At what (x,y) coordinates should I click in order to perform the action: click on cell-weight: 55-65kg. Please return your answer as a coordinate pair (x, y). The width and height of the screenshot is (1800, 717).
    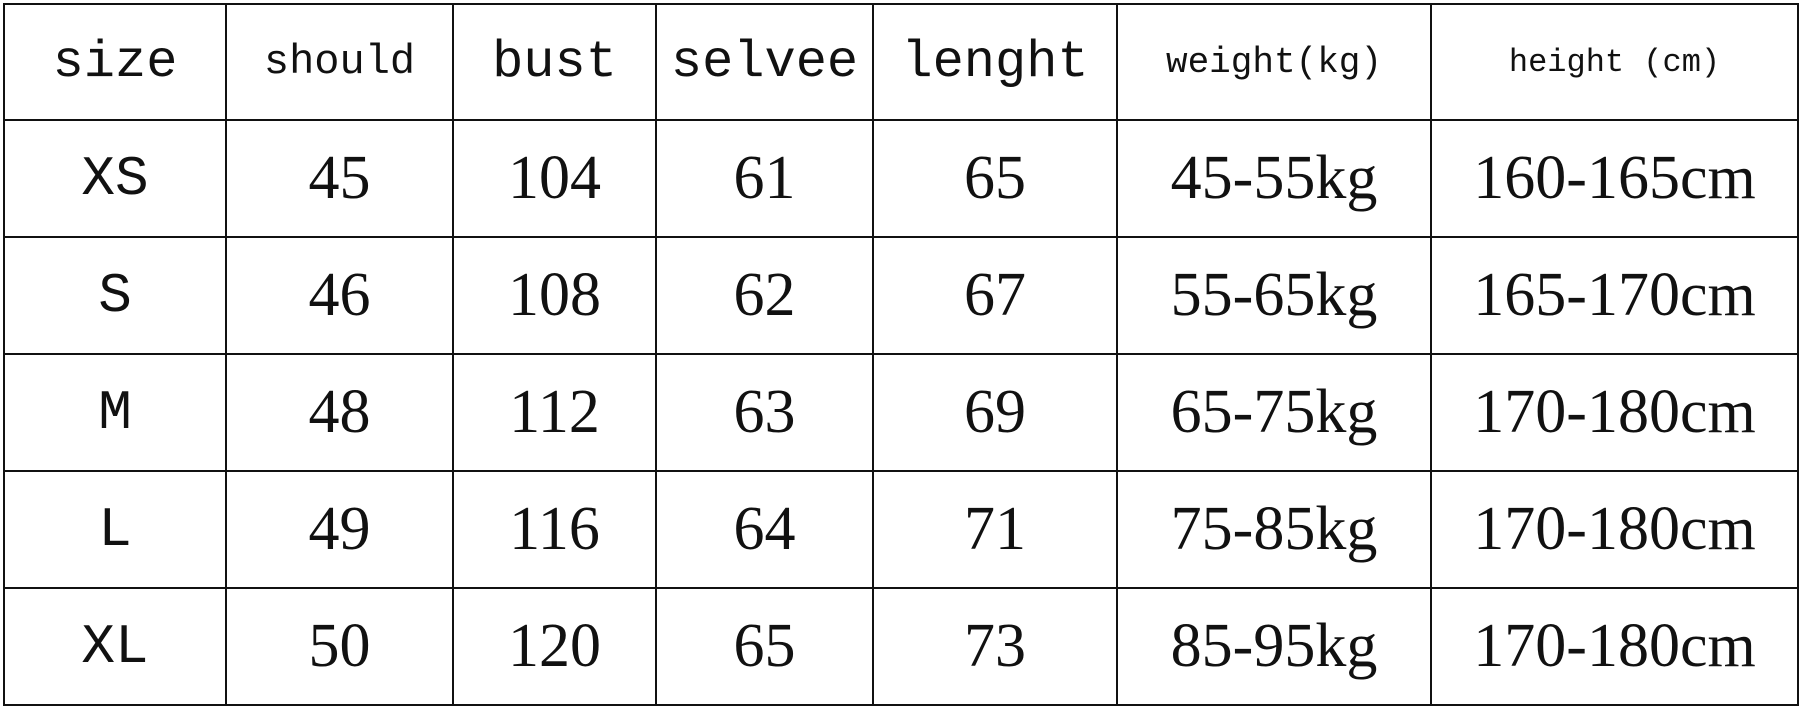
    Looking at the image, I should click on (1274, 295).